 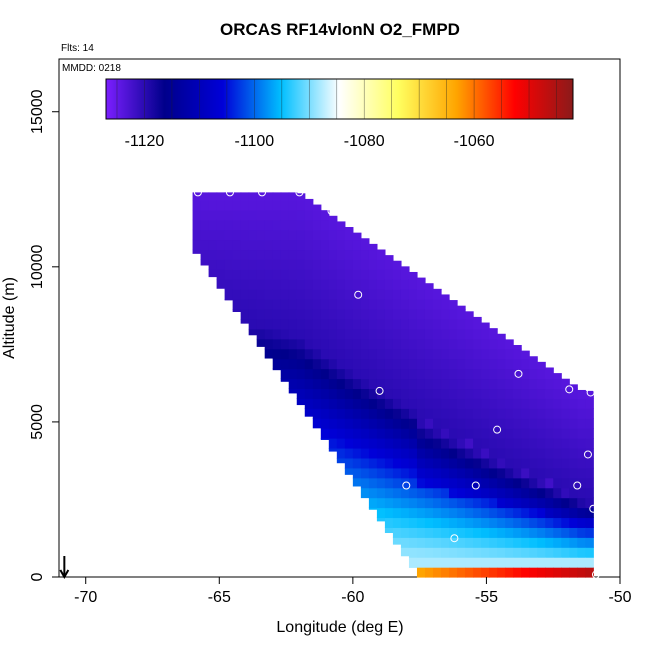 I want to click on colorbar-tick-label: -1080, so click(x=364, y=141).